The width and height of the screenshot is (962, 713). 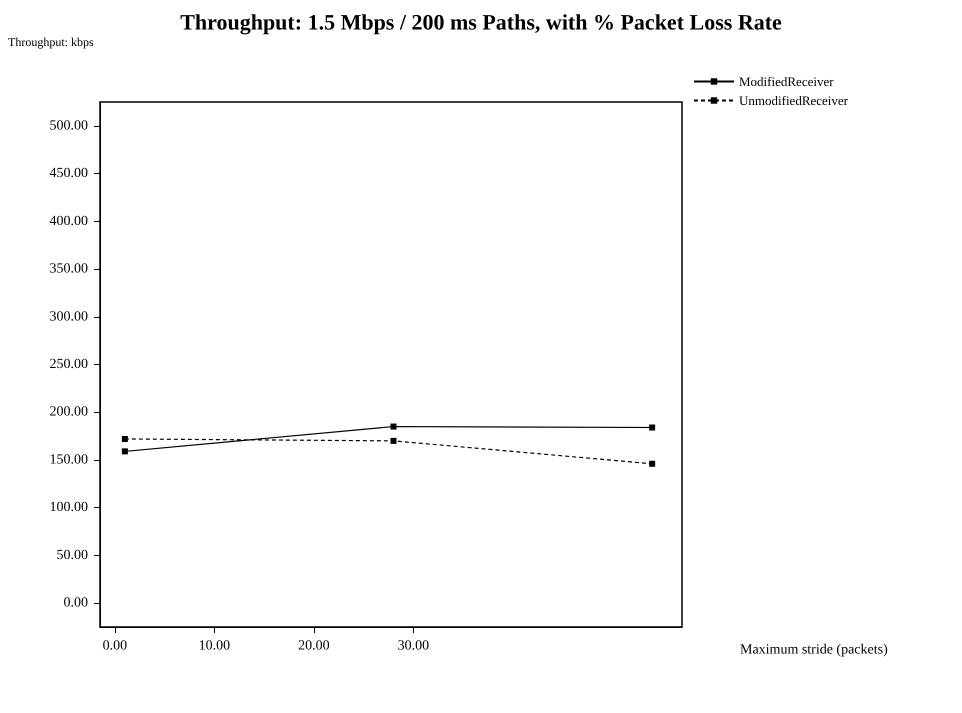 What do you see at coordinates (115, 646) in the screenshot?
I see `x-tick-label: 0.00` at bounding box center [115, 646].